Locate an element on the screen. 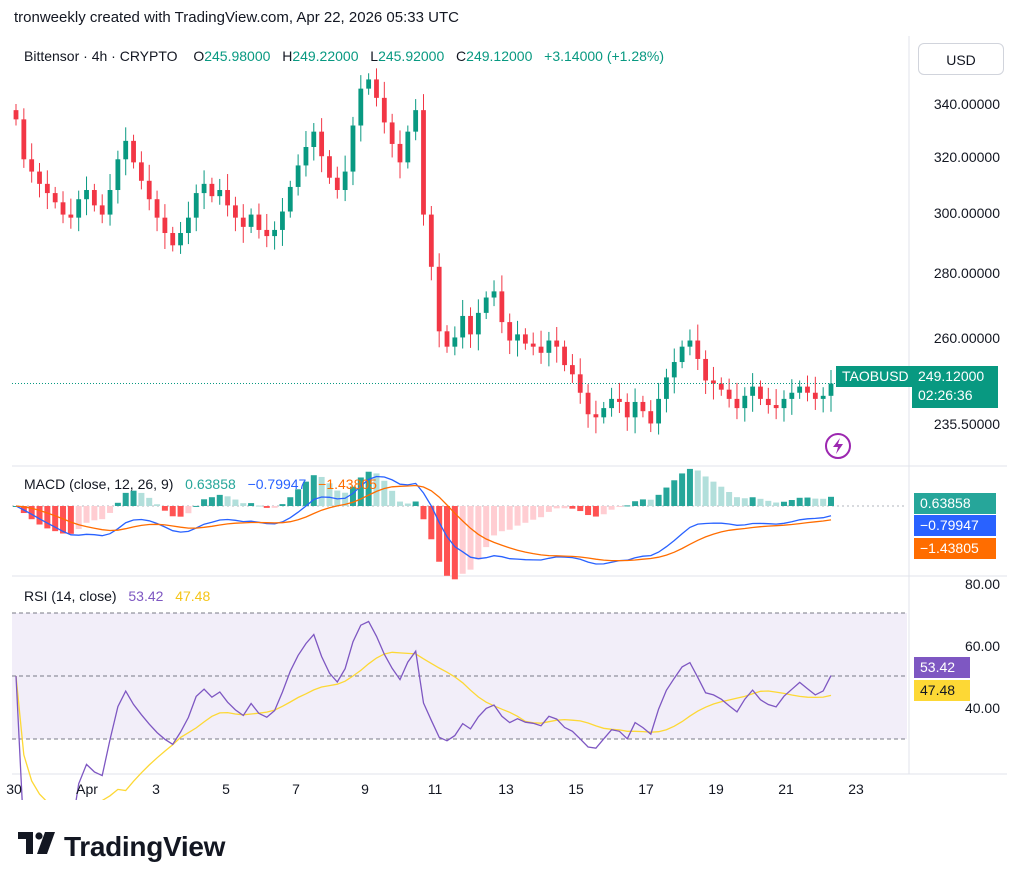  countdown: 02:26:36 is located at coordinates (945, 395).